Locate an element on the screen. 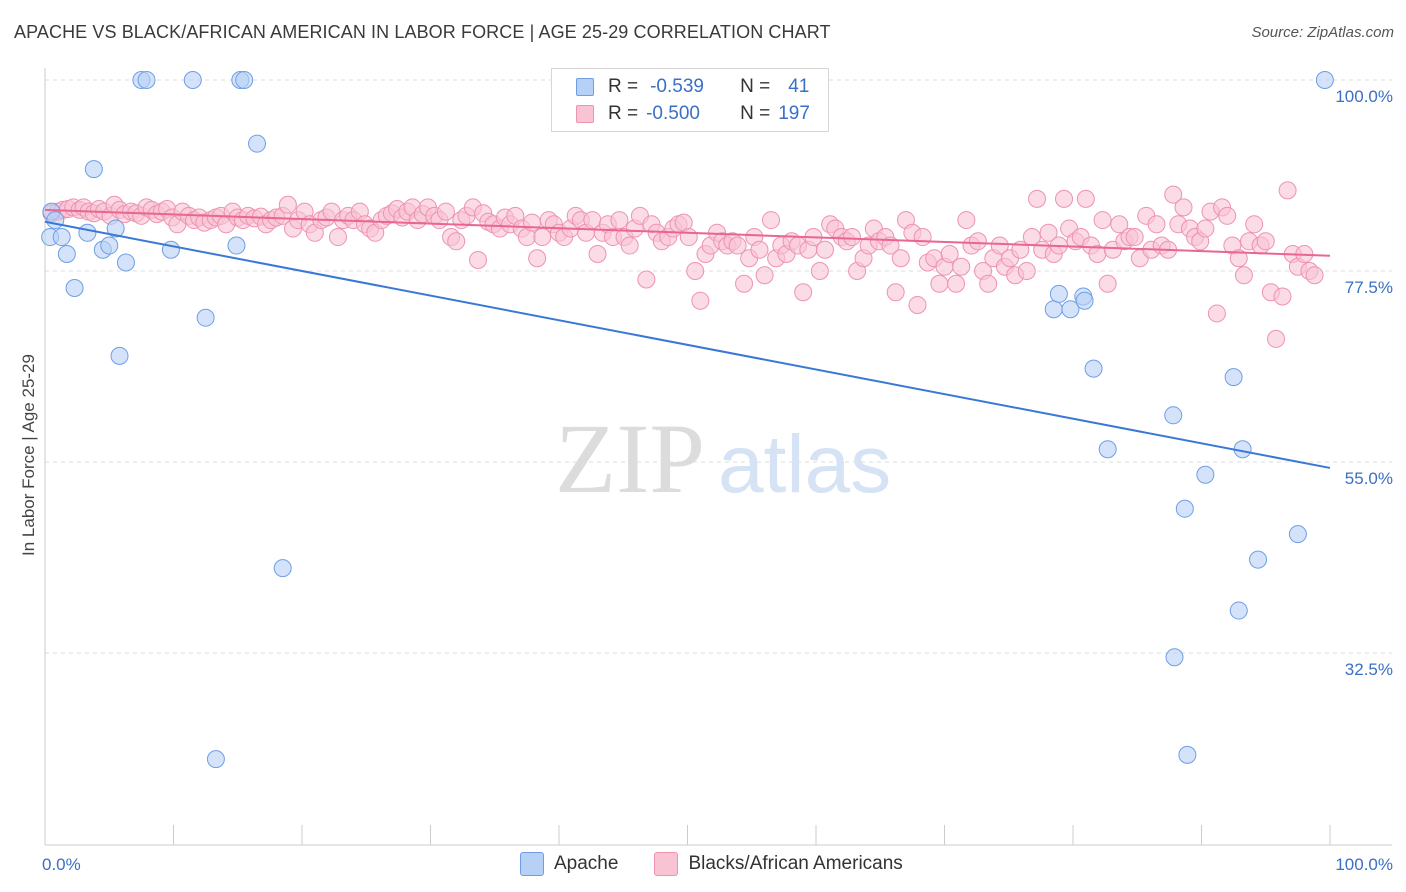 The image size is (1406, 892). black-n-label: N = is located at coordinates (755, 113).